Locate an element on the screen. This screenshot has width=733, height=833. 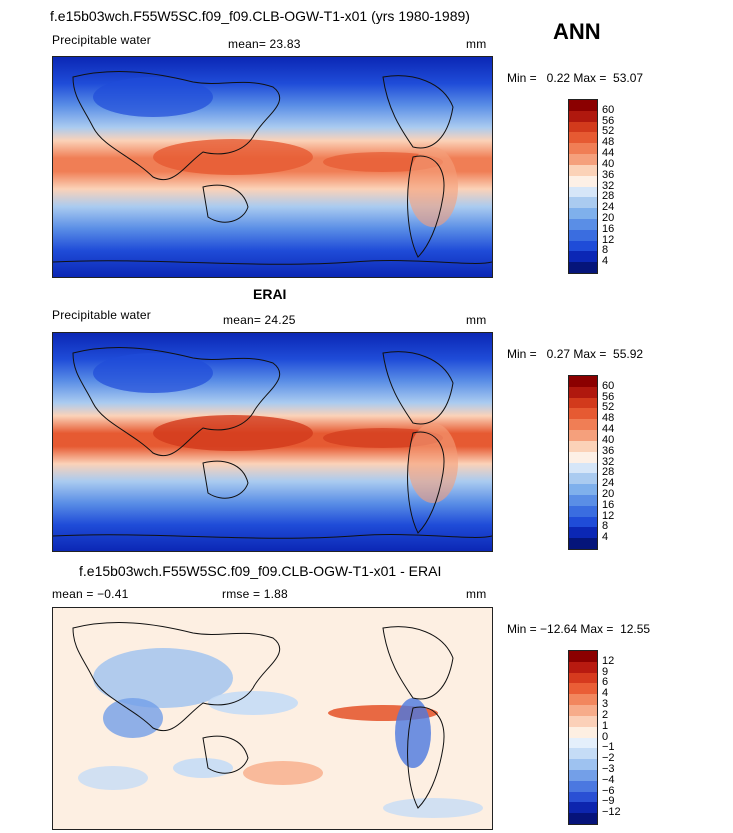
colorbar-tick-label: −4 is located at coordinates (608, 779).